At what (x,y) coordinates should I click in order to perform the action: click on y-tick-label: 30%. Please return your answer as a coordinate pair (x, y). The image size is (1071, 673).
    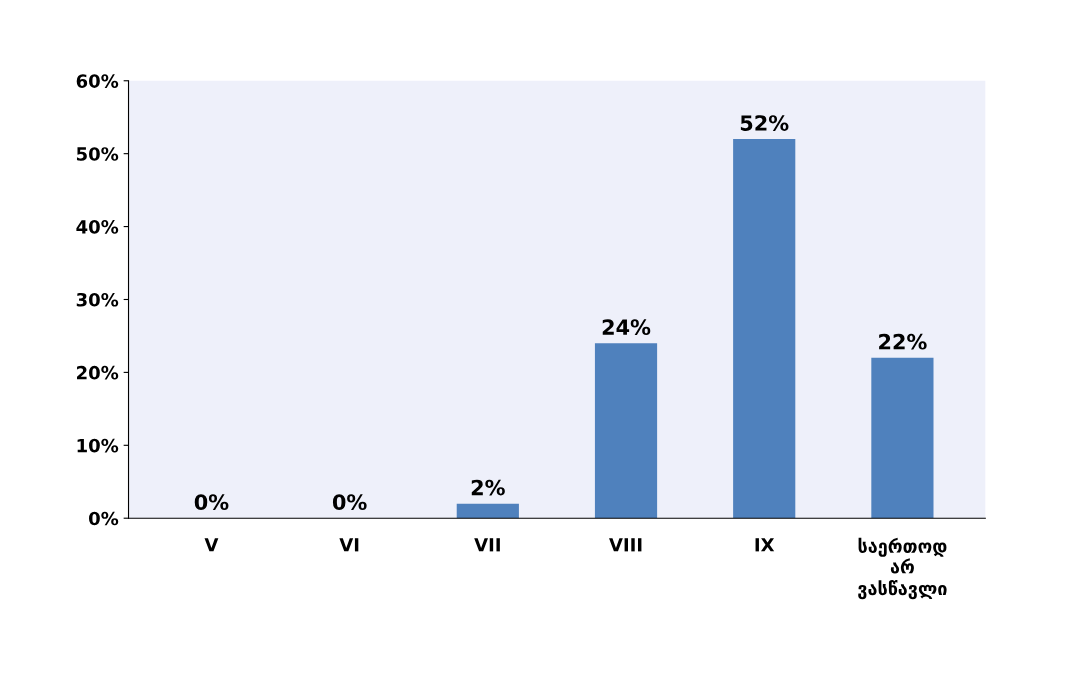
    Looking at the image, I should click on (97, 299).